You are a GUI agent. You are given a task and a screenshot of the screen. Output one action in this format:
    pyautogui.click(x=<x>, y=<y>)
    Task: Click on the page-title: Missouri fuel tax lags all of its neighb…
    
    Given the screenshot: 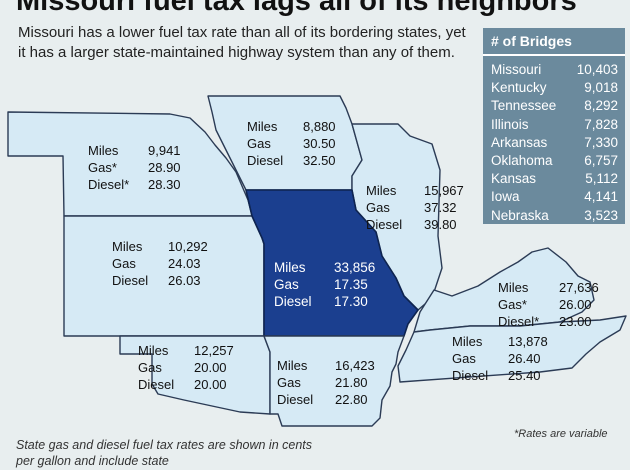 What is the action you would take?
    pyautogui.click(x=296, y=8)
    